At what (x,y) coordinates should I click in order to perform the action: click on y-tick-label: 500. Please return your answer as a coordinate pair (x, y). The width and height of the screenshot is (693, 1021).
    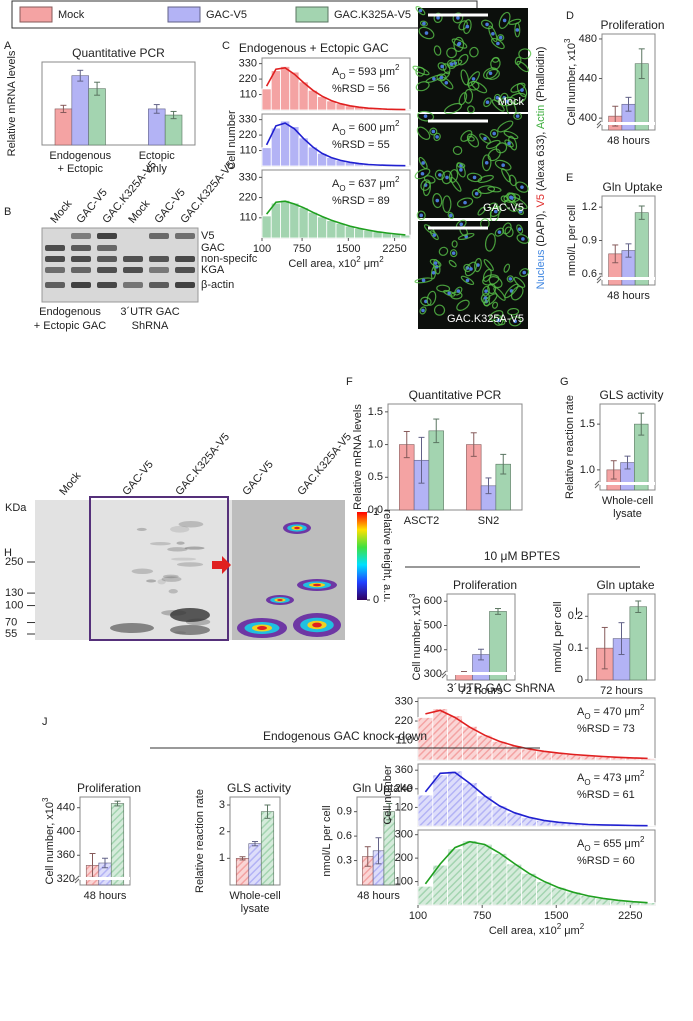
    Looking at the image, I should click on (433, 625).